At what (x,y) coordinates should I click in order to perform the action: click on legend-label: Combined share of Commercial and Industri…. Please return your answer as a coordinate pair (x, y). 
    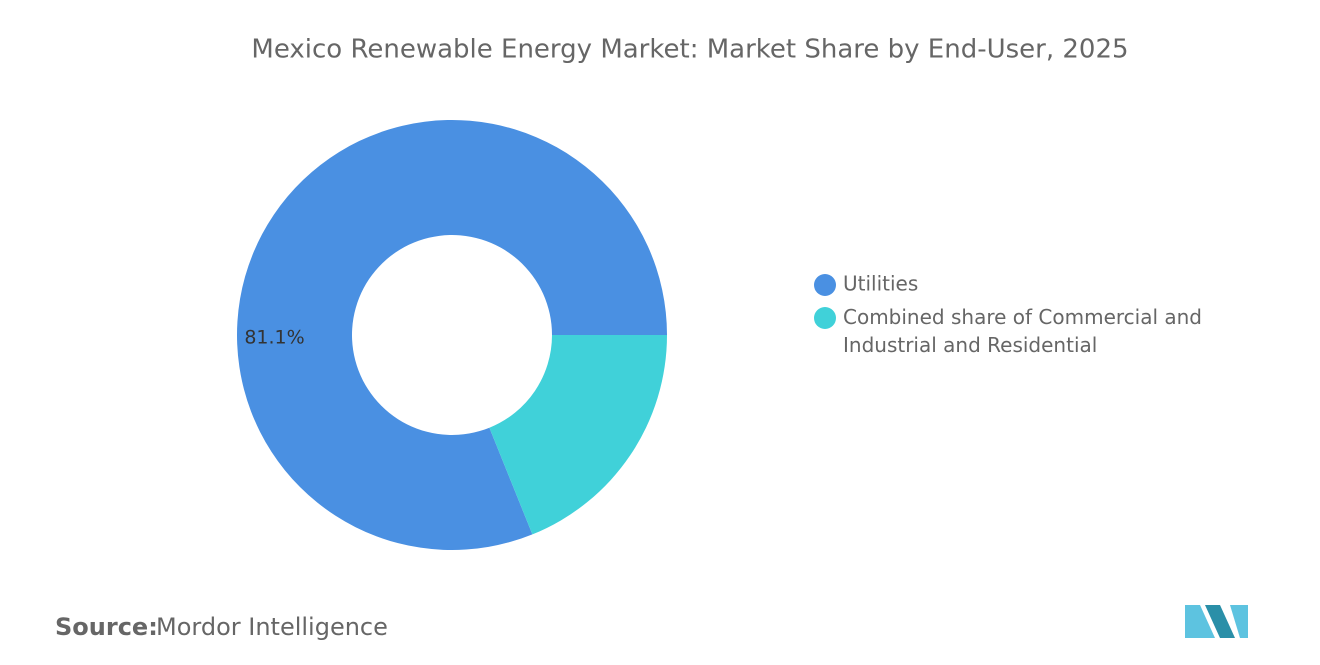
    Looking at the image, I should click on (1022, 331).